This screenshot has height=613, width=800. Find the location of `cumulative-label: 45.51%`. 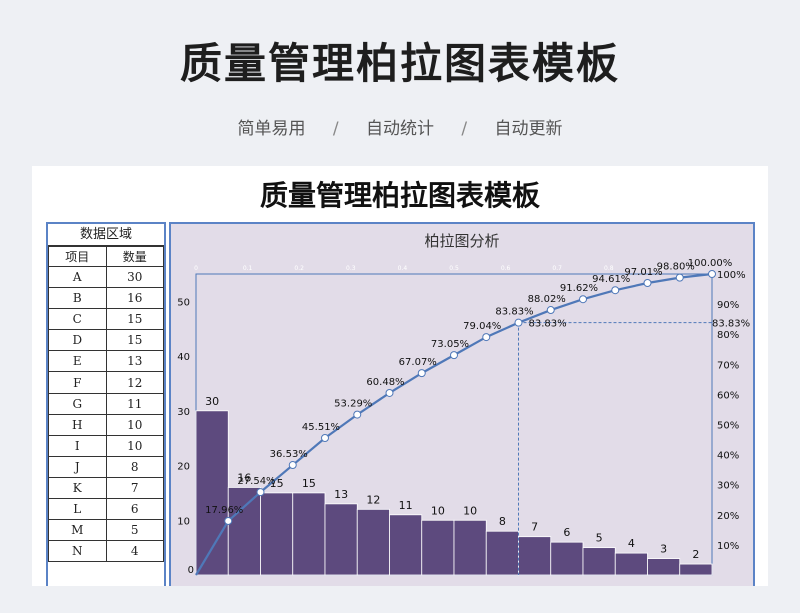

cumulative-label: 45.51% is located at coordinates (321, 427).